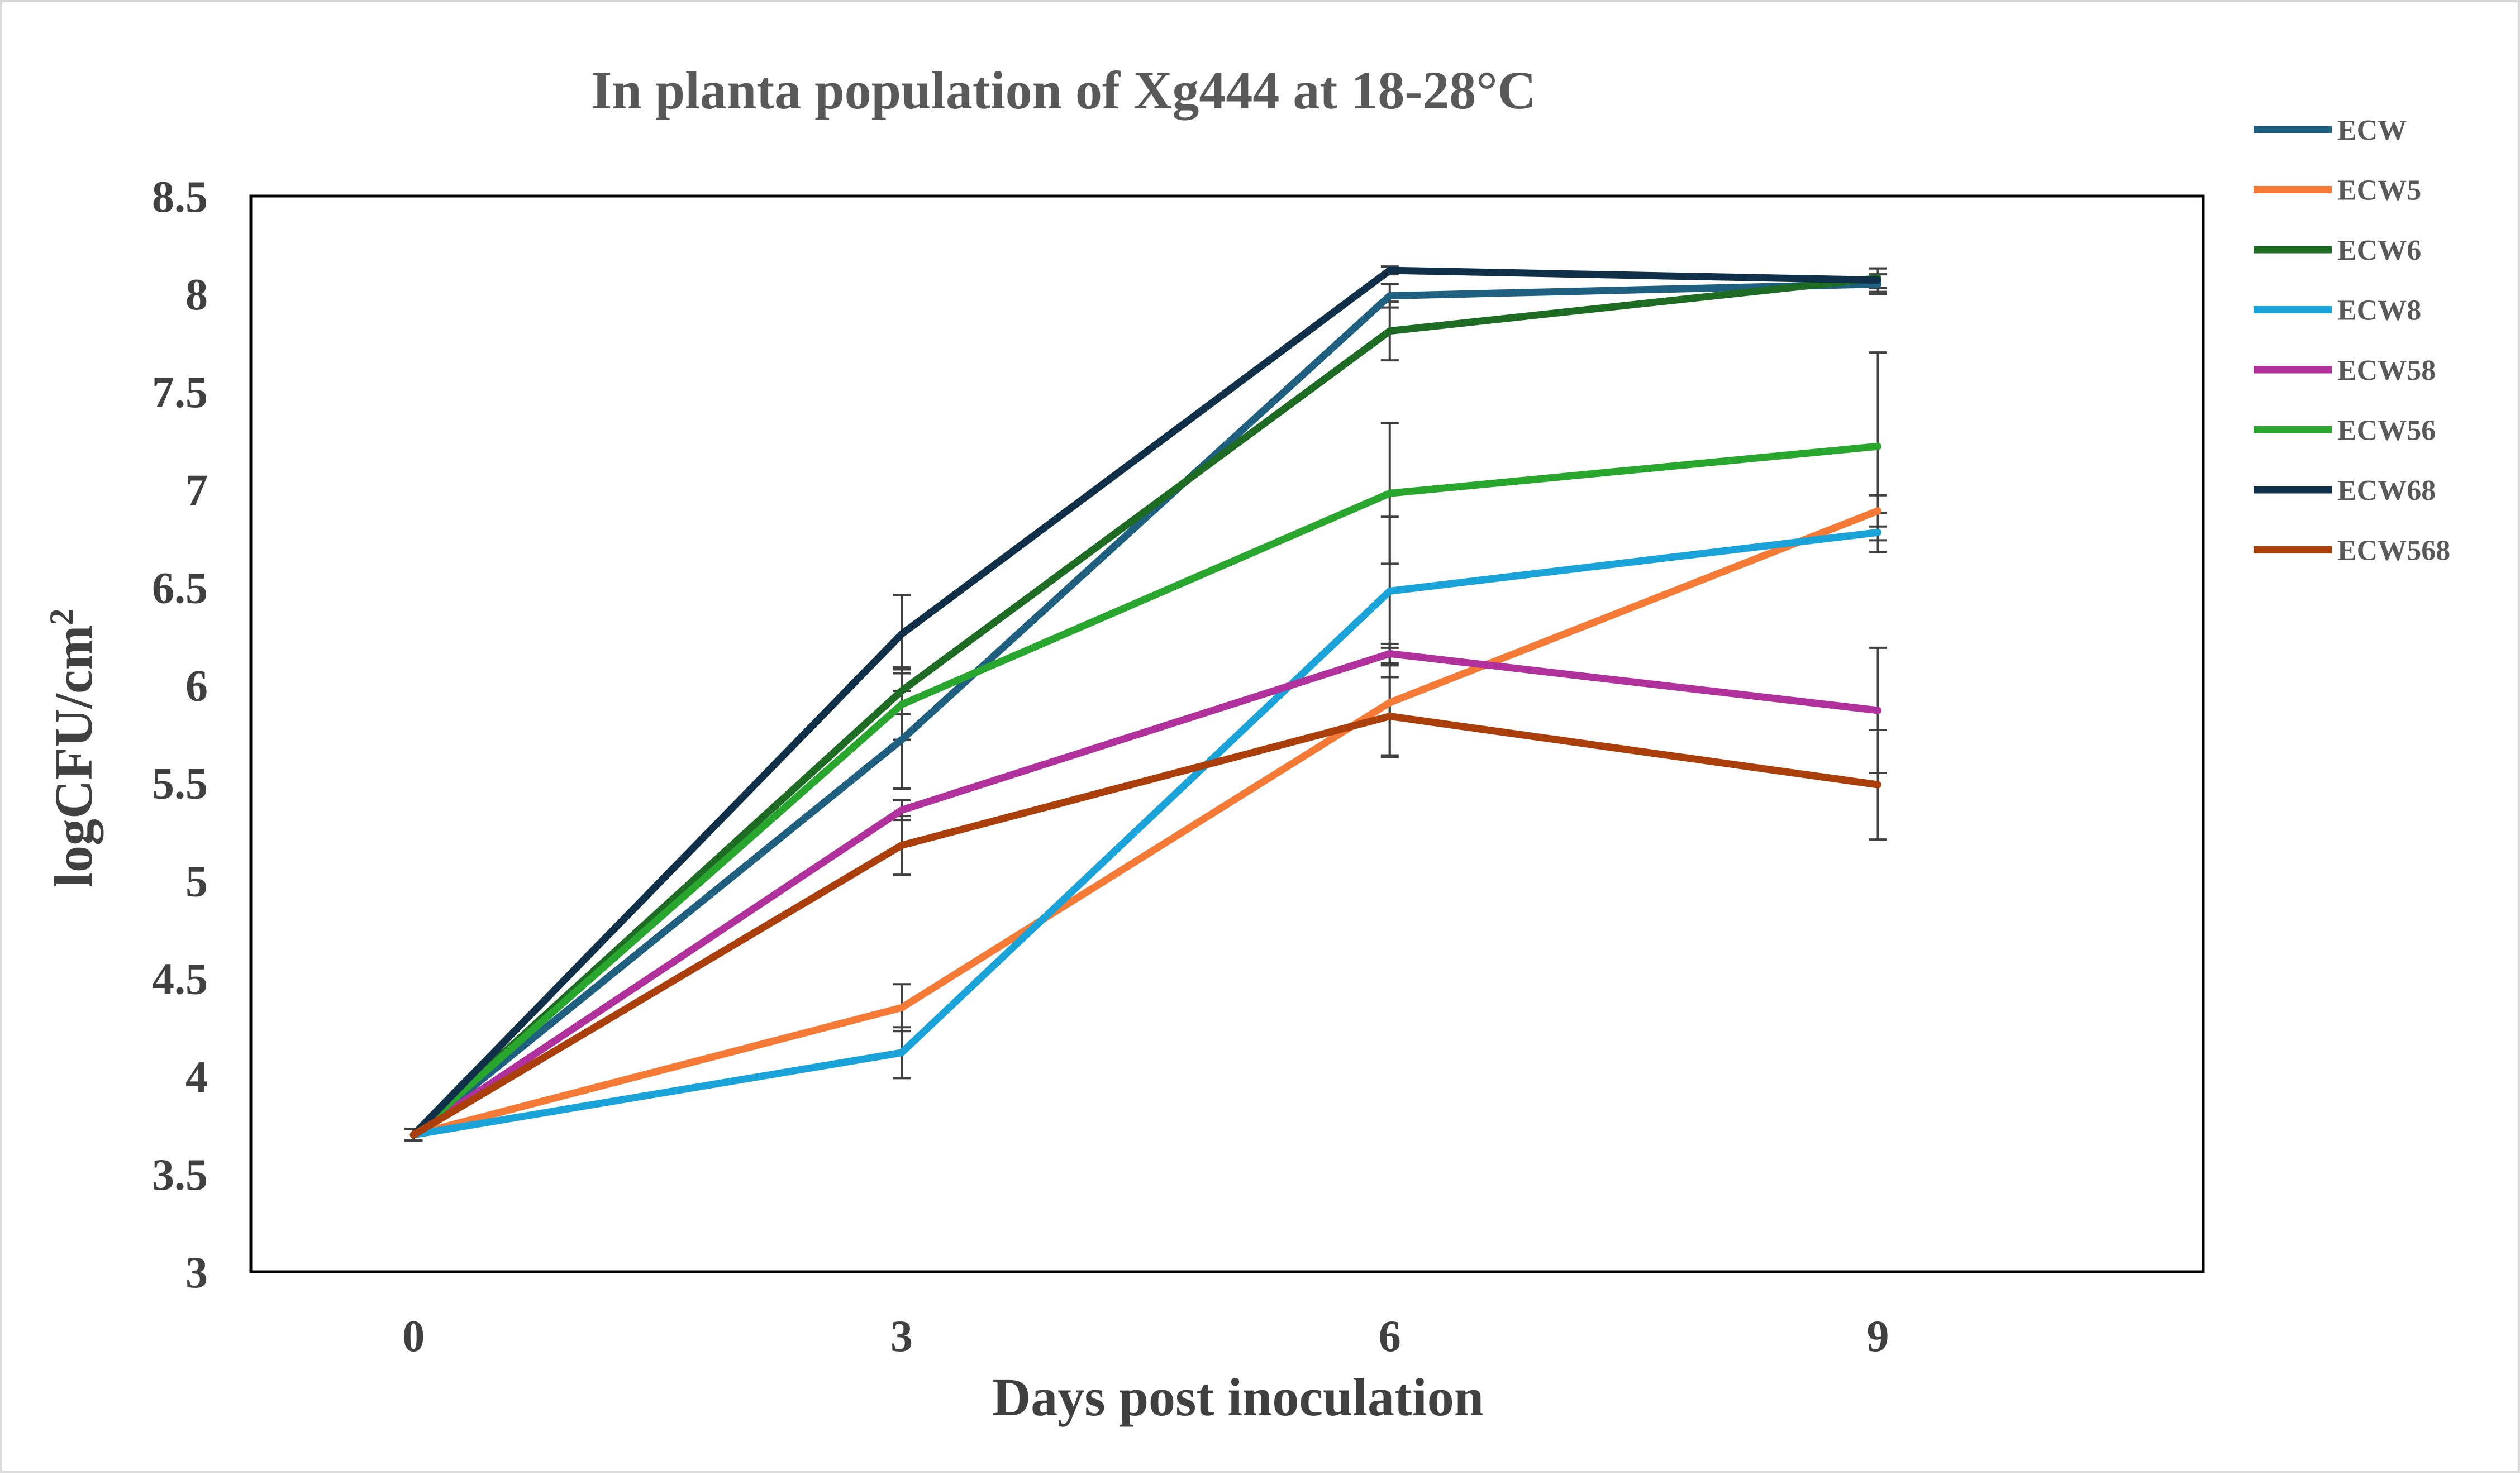 The height and width of the screenshot is (1475, 2520). What do you see at coordinates (196, 294) in the screenshot?
I see `y-tick-label: 8` at bounding box center [196, 294].